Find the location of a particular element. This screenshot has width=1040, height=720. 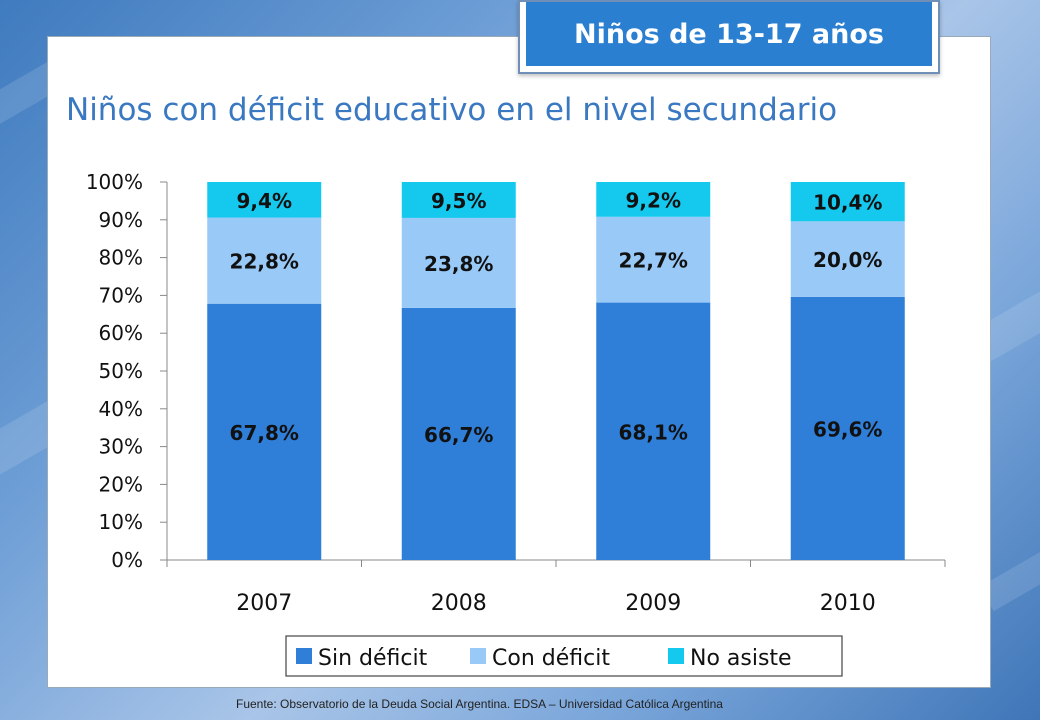

legend-label: Con déficit is located at coordinates (551, 658).